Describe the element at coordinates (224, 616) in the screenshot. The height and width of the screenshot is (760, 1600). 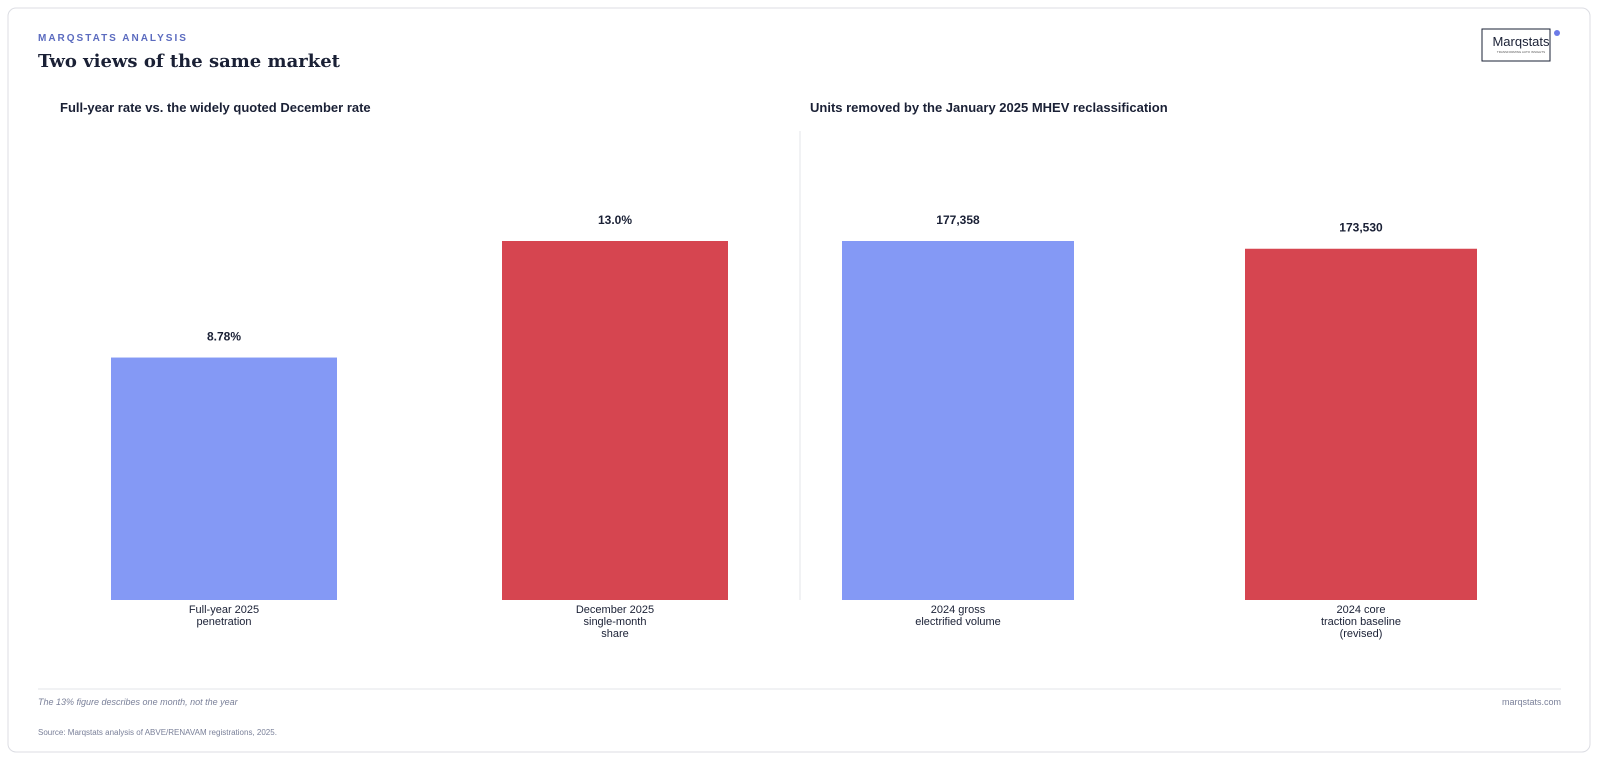
I see `x-tick-label: Full-year 2025 penetration` at that location.